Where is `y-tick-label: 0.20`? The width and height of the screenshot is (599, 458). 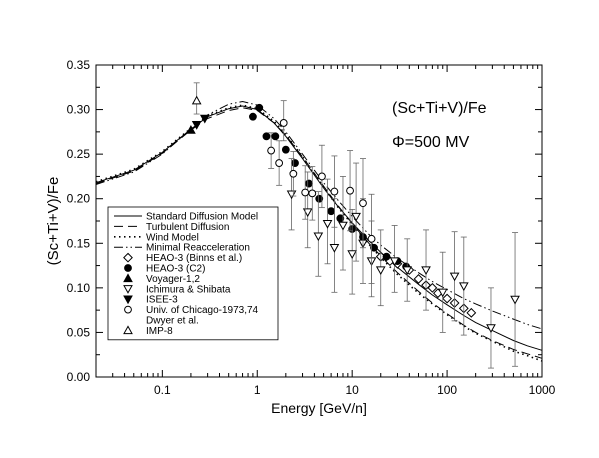 y-tick-label: 0.20 is located at coordinates (79, 199).